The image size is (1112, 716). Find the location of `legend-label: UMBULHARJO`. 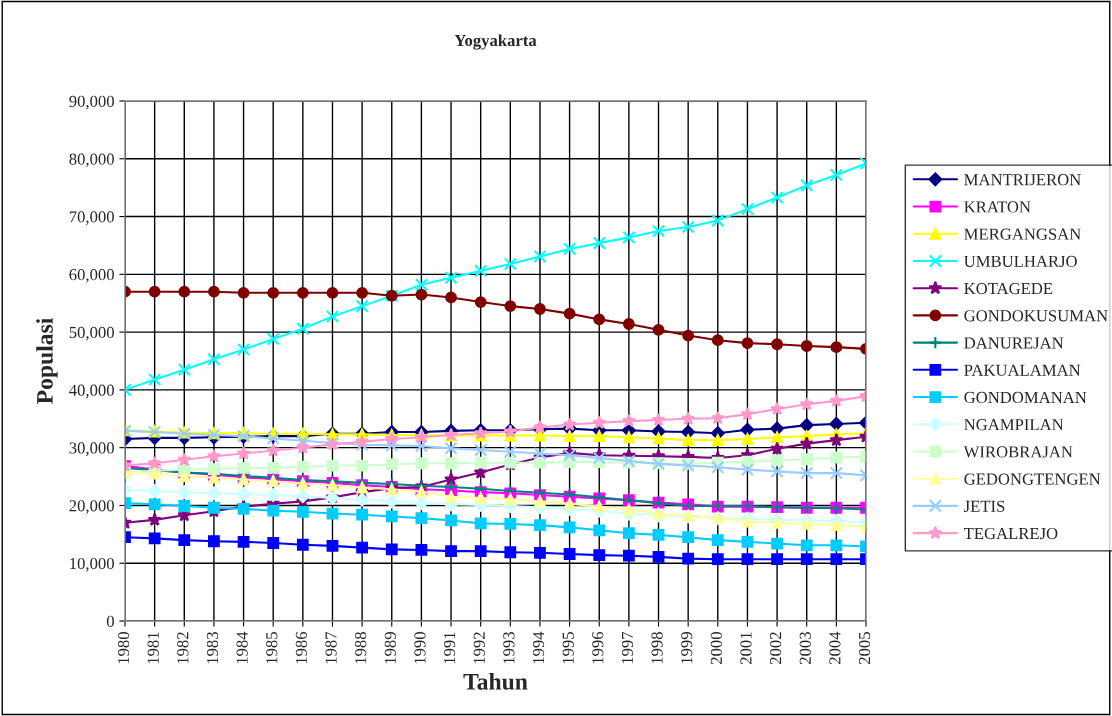

legend-label: UMBULHARJO is located at coordinates (1020, 261).